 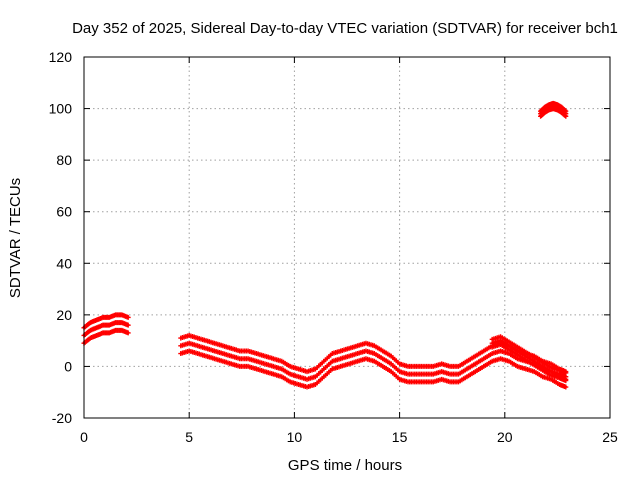 I want to click on series-segment-2-upper, so click(x=529, y=359).